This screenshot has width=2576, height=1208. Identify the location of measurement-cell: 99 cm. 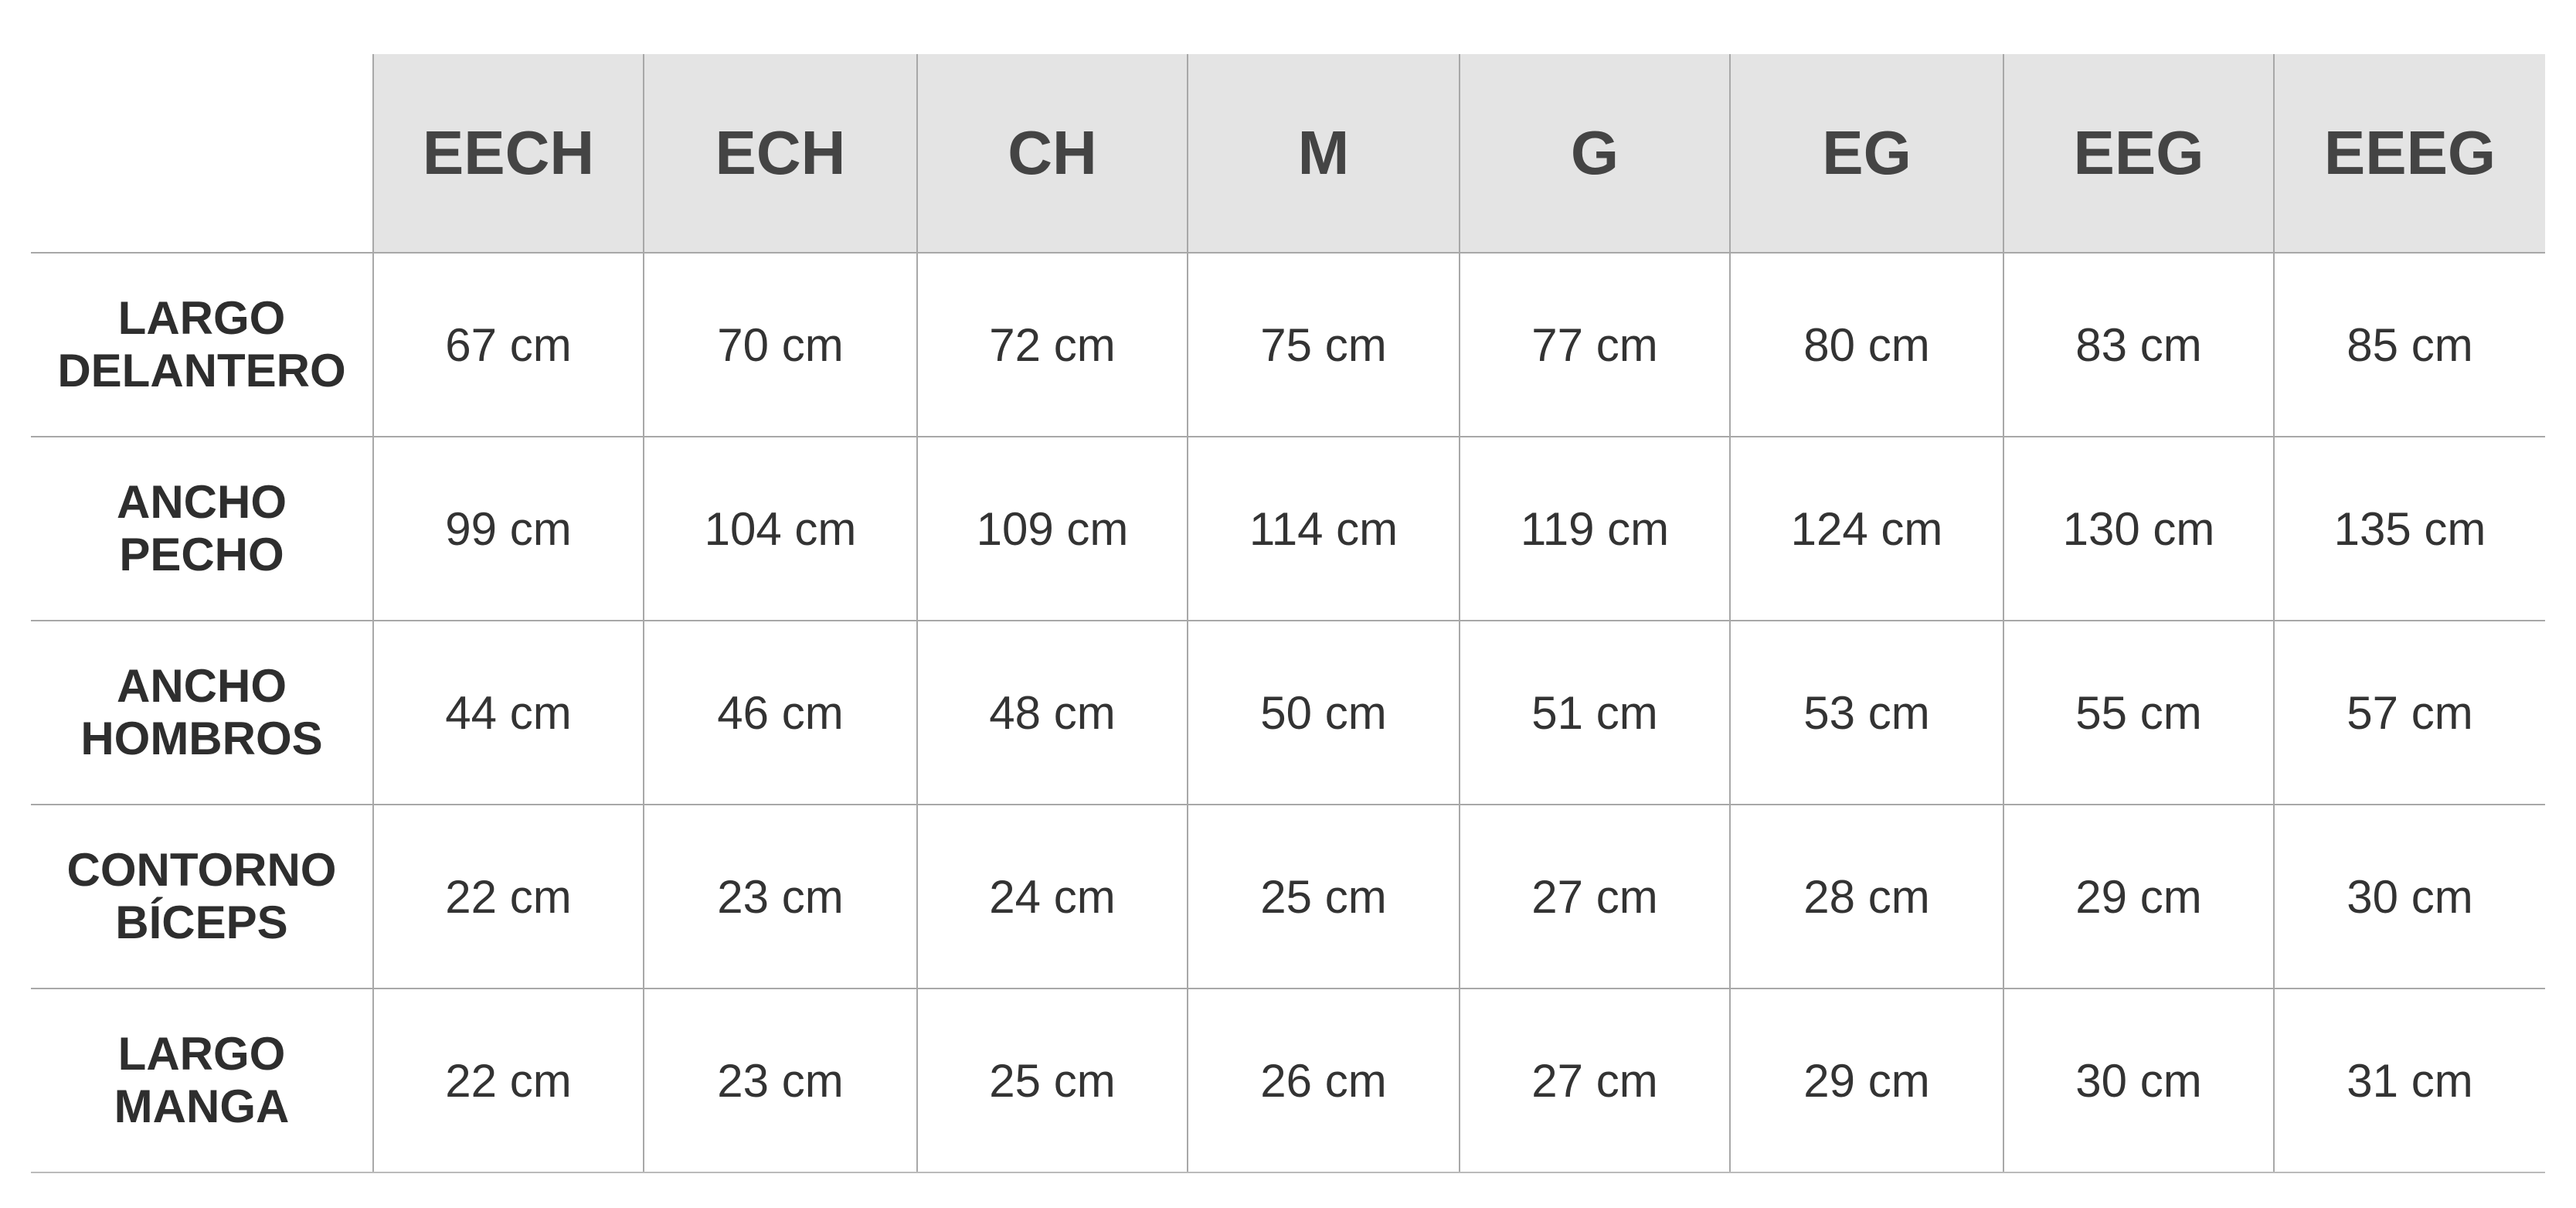
(508, 528).